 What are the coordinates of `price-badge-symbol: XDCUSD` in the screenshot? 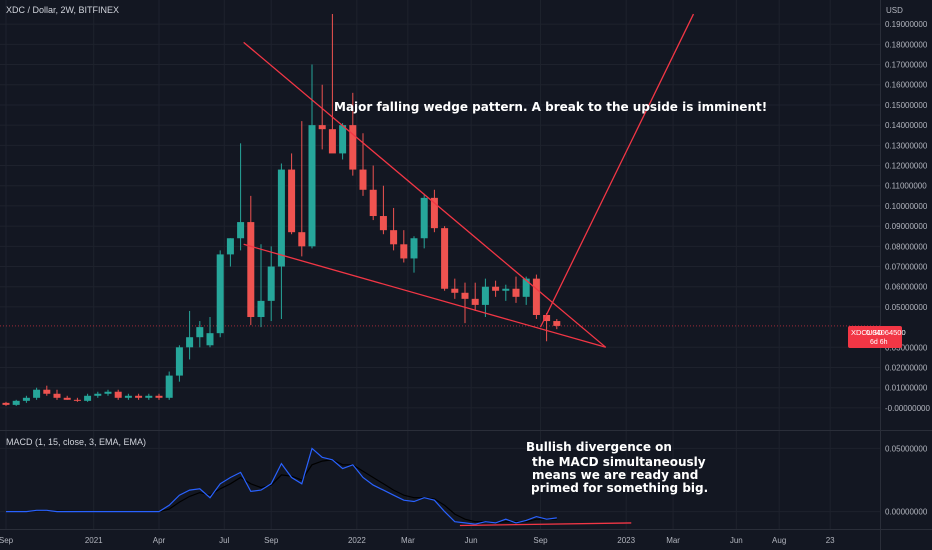 It's located at (867, 332).